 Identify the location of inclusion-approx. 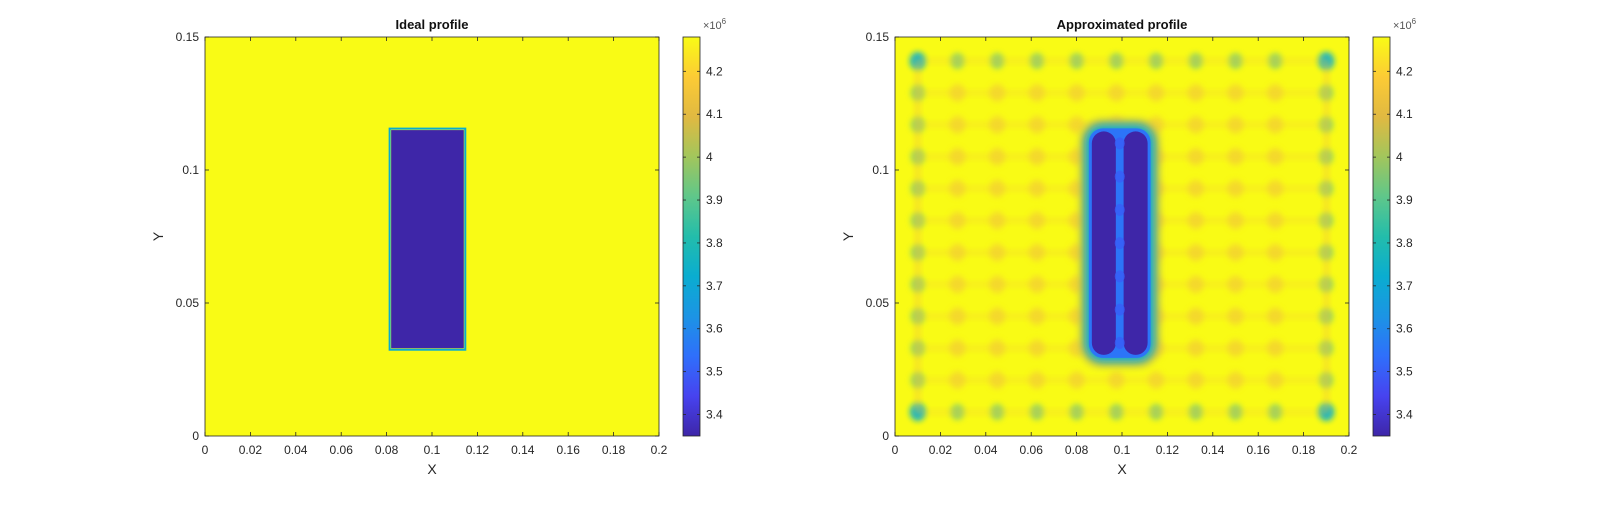
(1119, 243).